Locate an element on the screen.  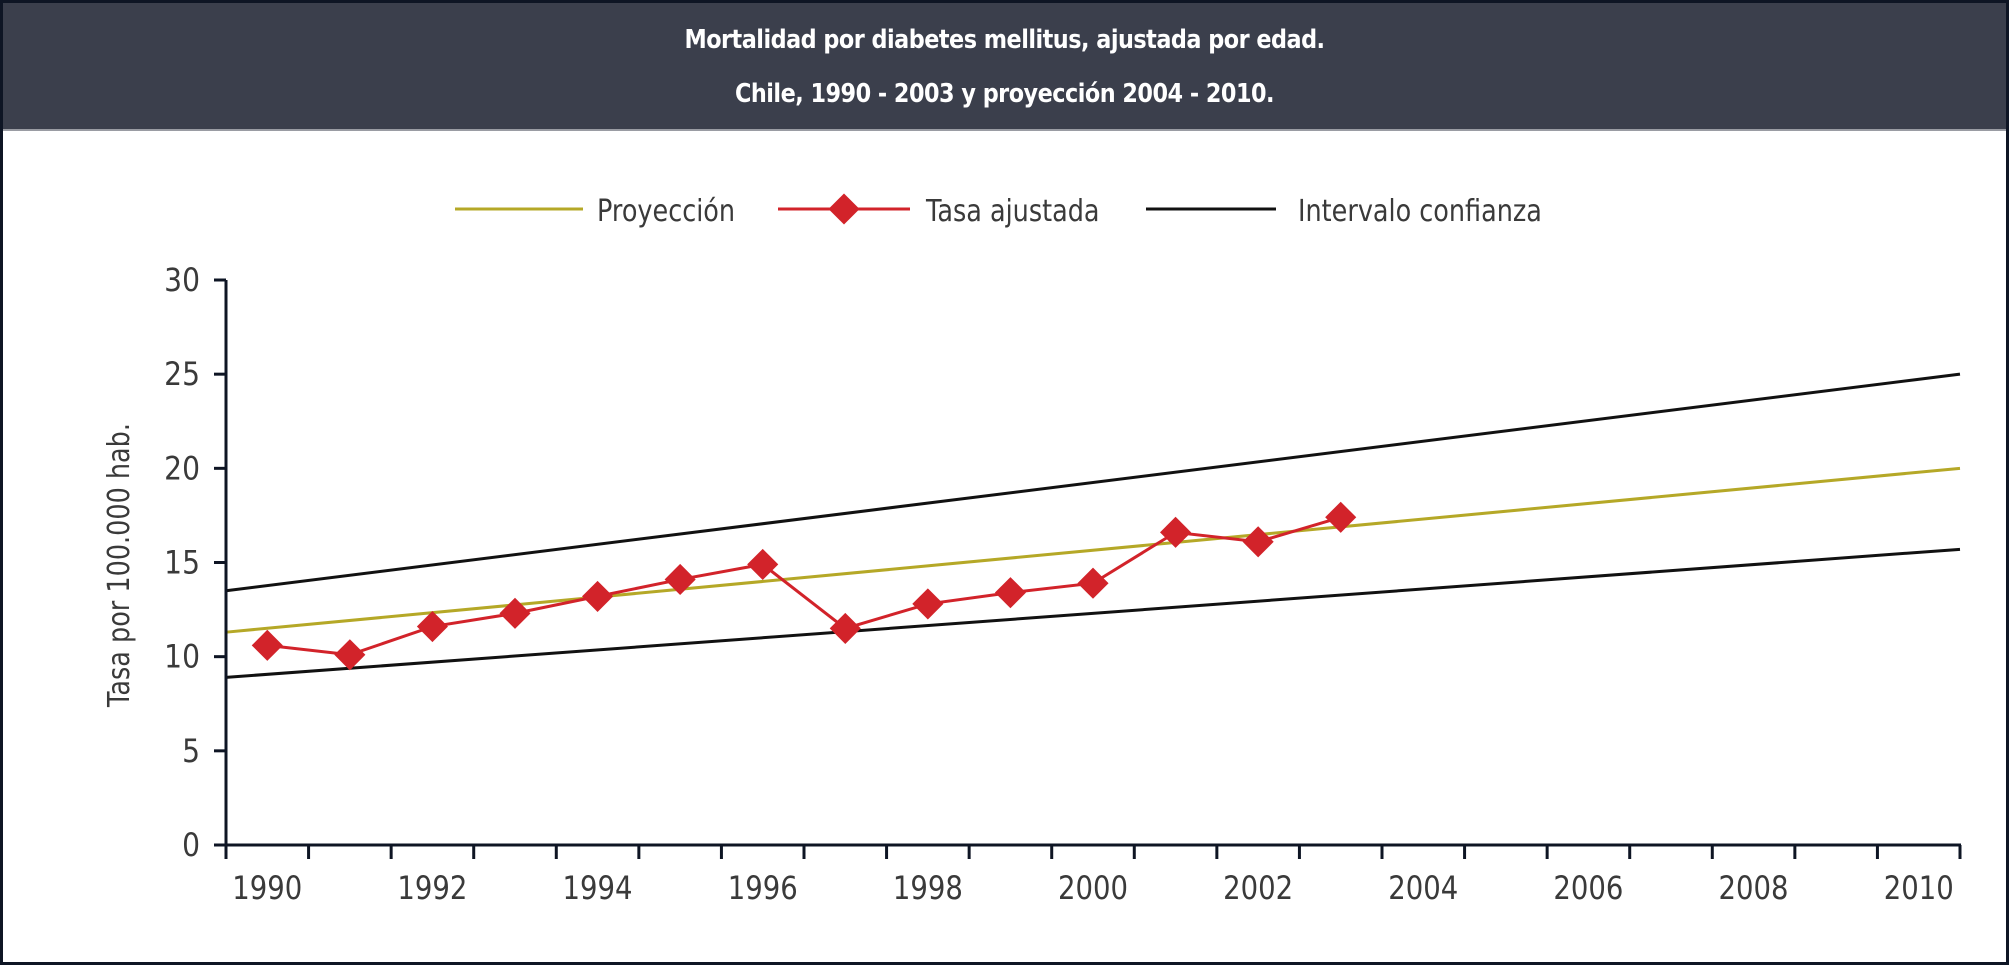
y-tick-label: 15 is located at coordinates (182, 563).